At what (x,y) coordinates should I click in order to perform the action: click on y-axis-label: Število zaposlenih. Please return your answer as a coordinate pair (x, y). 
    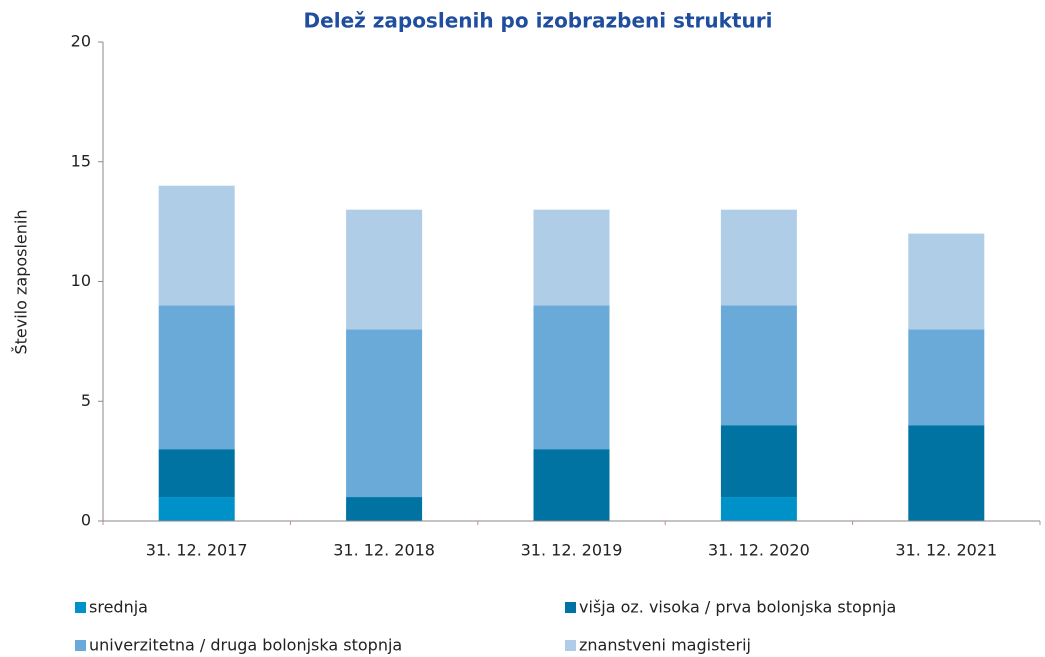
    Looking at the image, I should click on (21, 281).